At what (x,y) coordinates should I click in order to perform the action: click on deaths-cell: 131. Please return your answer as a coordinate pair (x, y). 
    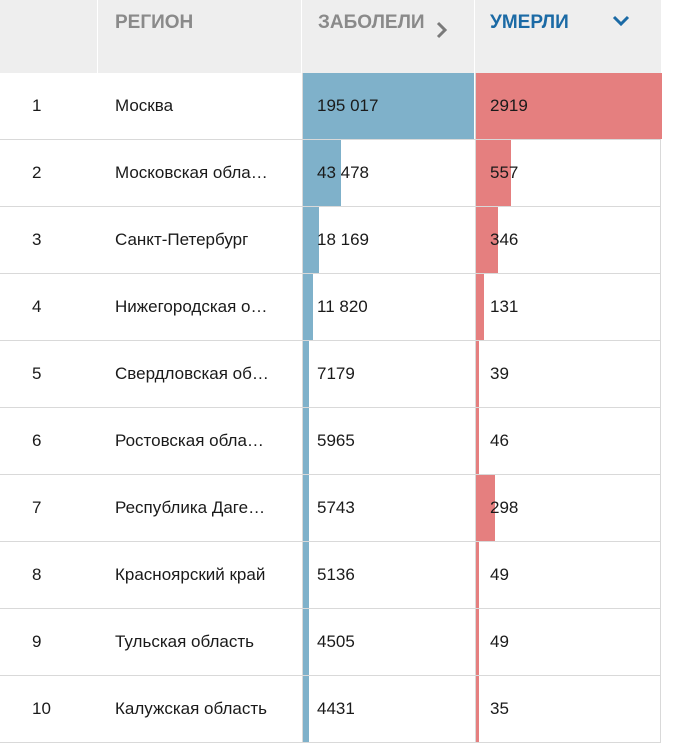
    Looking at the image, I should click on (568, 307).